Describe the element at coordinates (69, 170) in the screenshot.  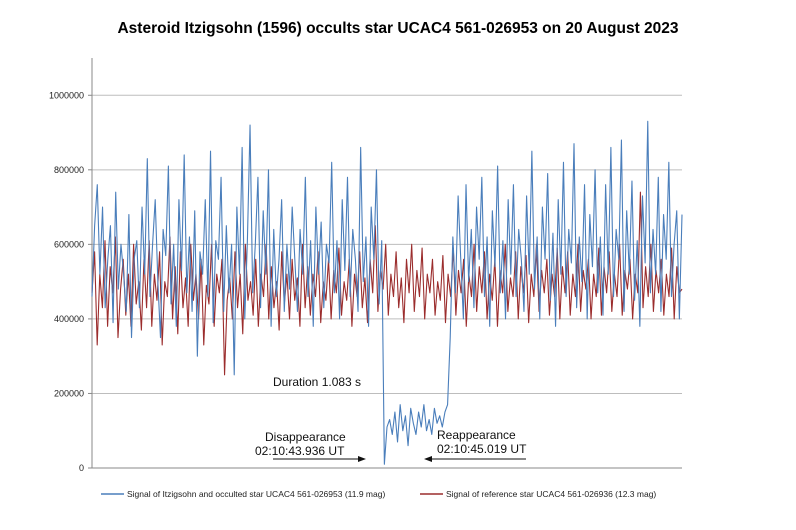
I see `y-tick-label: 800000` at that location.